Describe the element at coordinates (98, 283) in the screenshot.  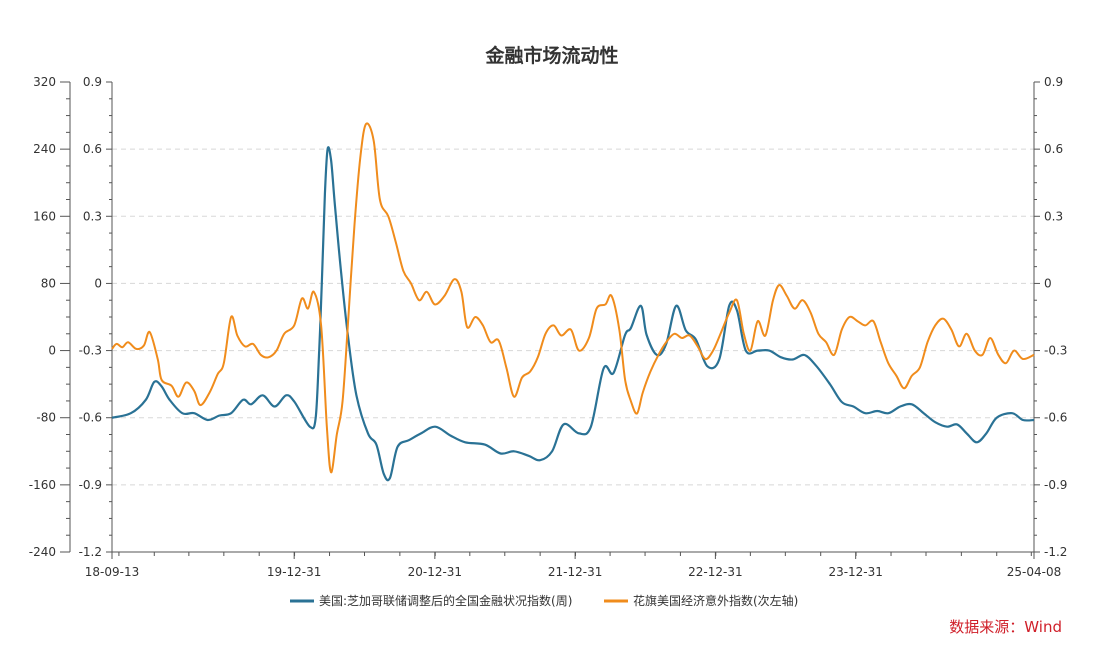
I see `inner-left-y-tick-label: 0` at that location.